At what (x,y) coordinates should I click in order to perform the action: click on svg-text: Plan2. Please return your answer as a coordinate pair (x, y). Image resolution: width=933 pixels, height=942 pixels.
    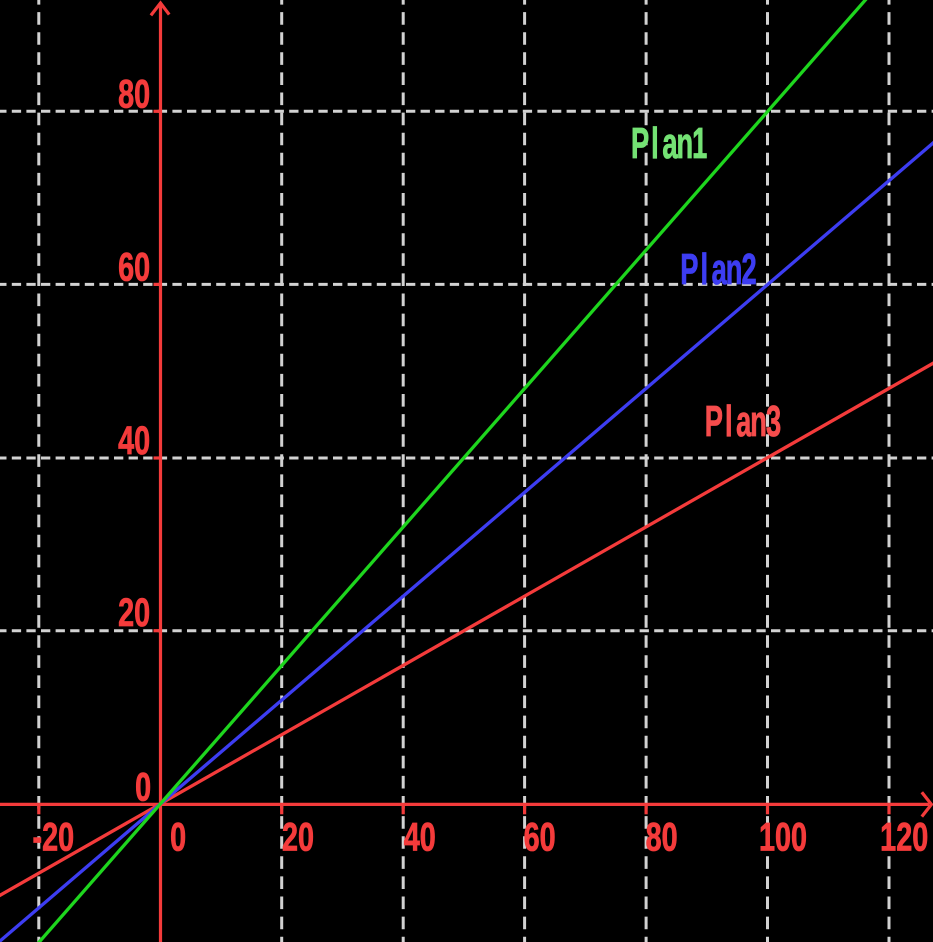
    Looking at the image, I should click on (718, 268).